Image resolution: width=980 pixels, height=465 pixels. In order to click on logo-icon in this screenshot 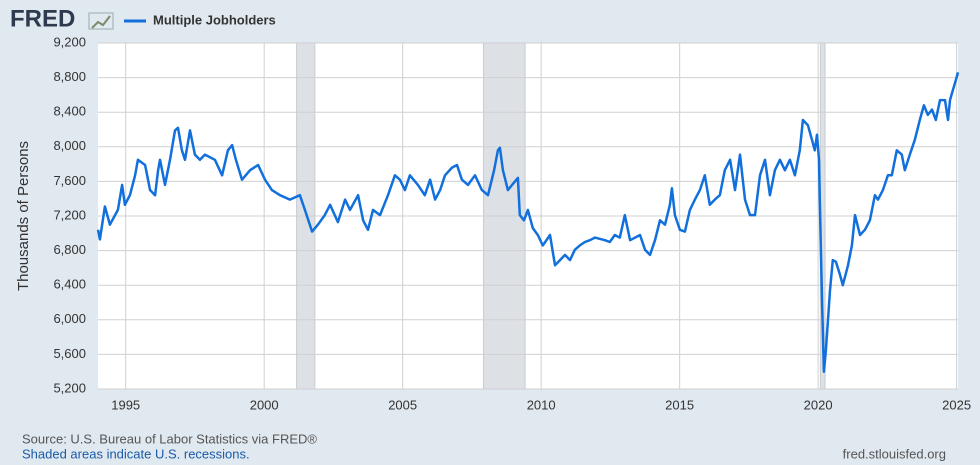, I will do `click(101, 22)`.